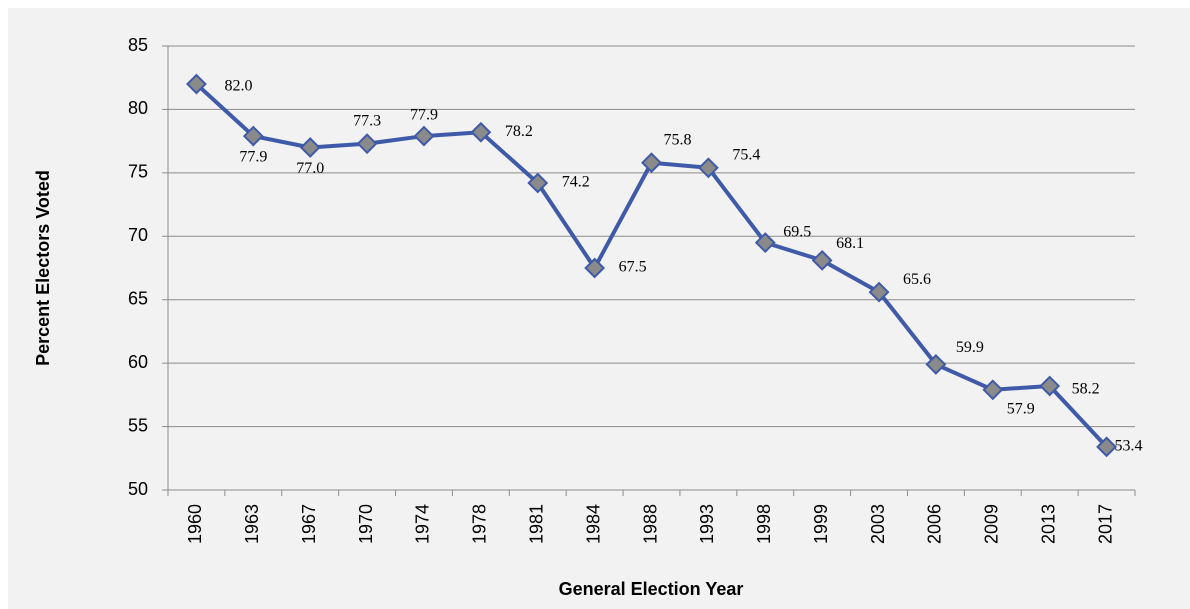 The height and width of the screenshot is (609, 1190). Describe the element at coordinates (1105, 524) in the screenshot. I see `x-tick-label: 2017` at that location.